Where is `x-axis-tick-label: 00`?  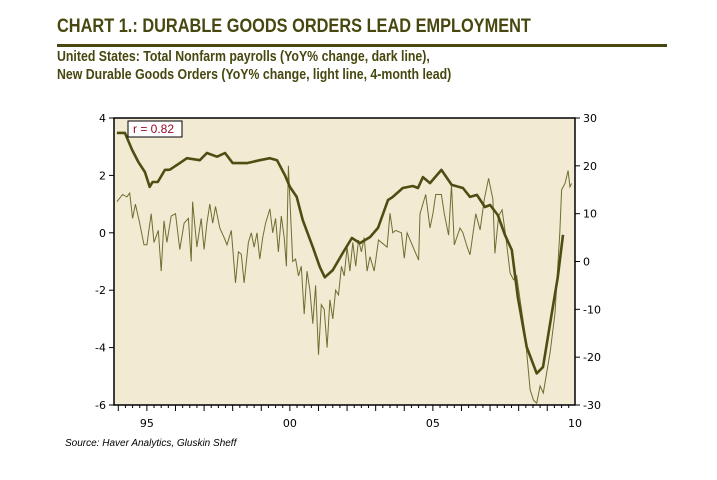 x-axis-tick-label: 00 is located at coordinates (290, 423).